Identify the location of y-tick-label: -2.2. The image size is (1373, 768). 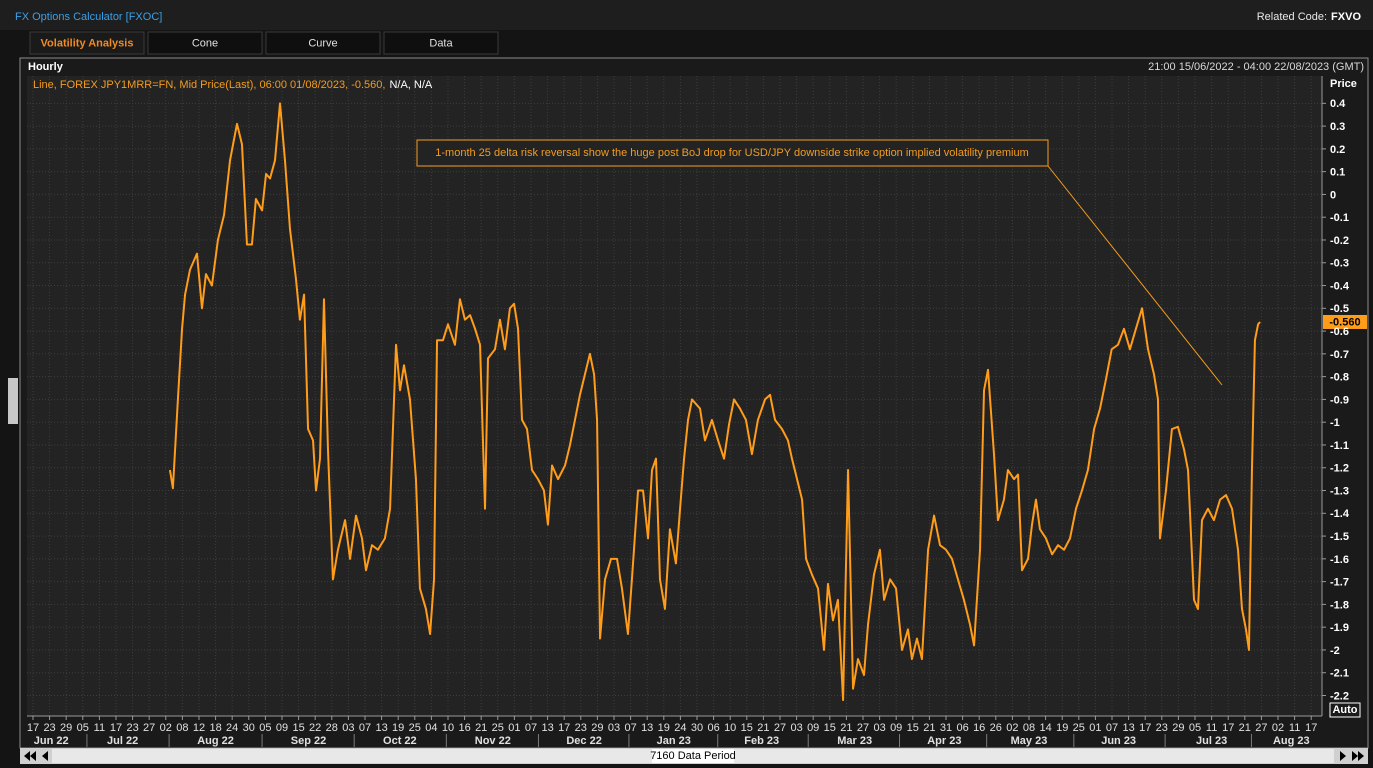
(1339, 696).